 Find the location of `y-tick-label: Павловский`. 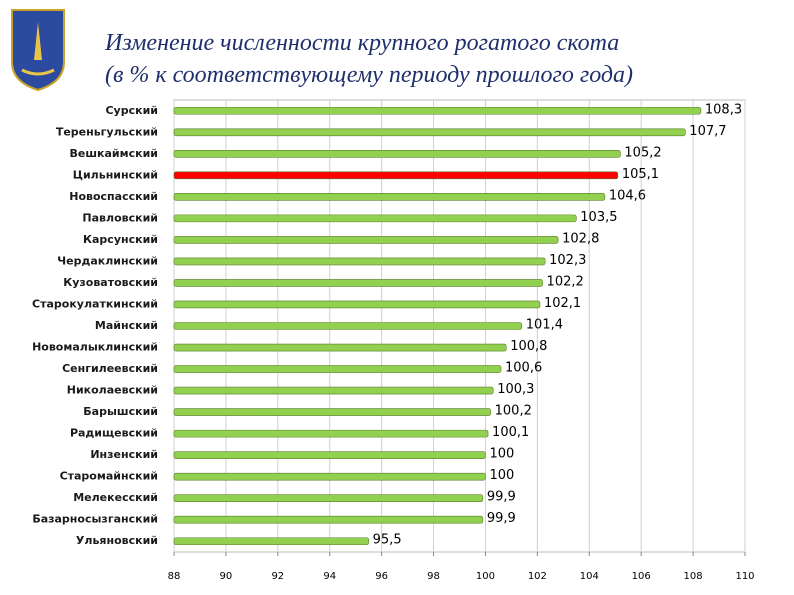

y-tick-label: Павловский is located at coordinates (120, 217).